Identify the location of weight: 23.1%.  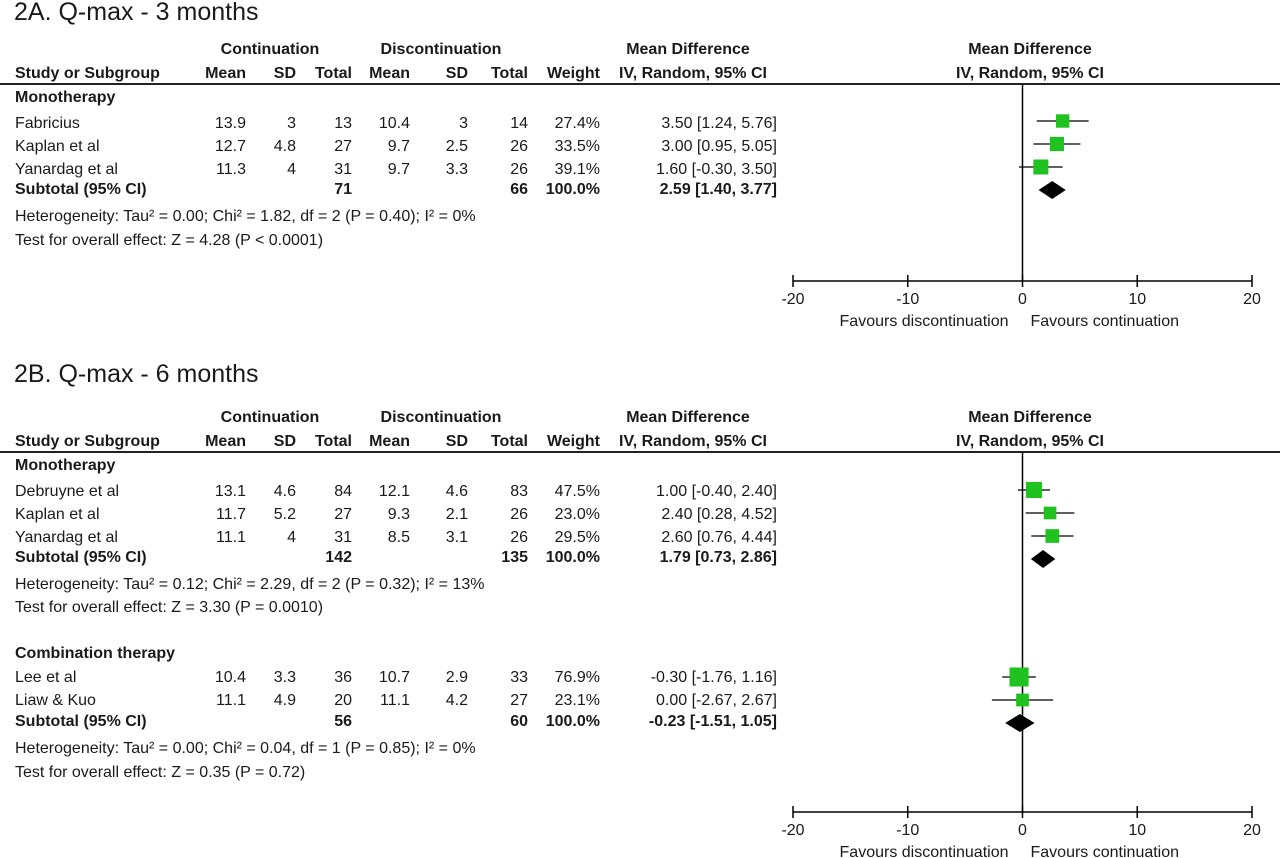
(577, 700).